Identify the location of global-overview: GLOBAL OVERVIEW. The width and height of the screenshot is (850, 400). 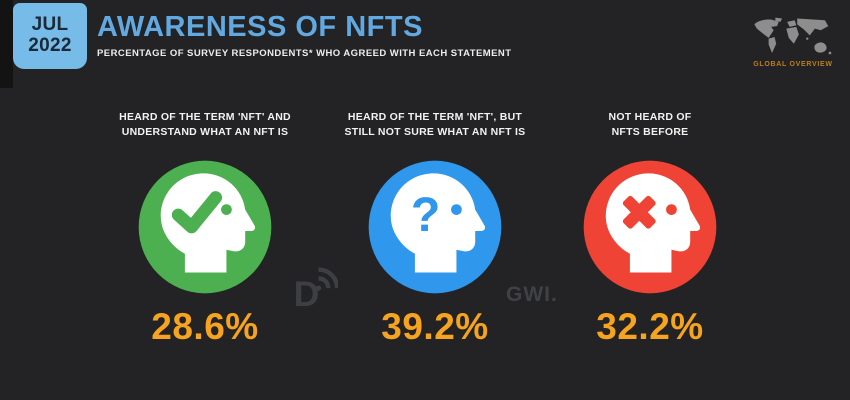
(793, 42).